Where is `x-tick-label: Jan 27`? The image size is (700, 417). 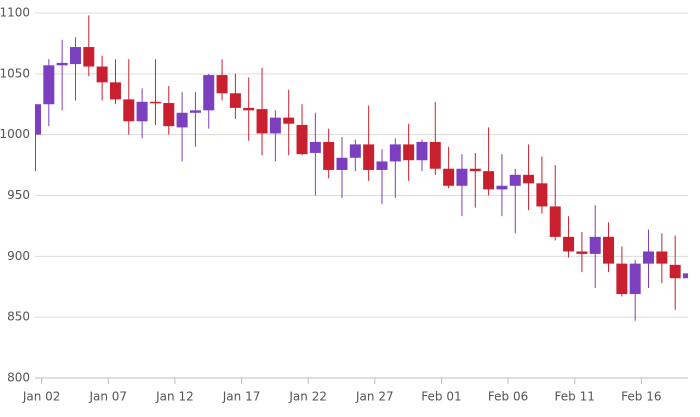 x-tick-label: Jan 27 is located at coordinates (374, 397).